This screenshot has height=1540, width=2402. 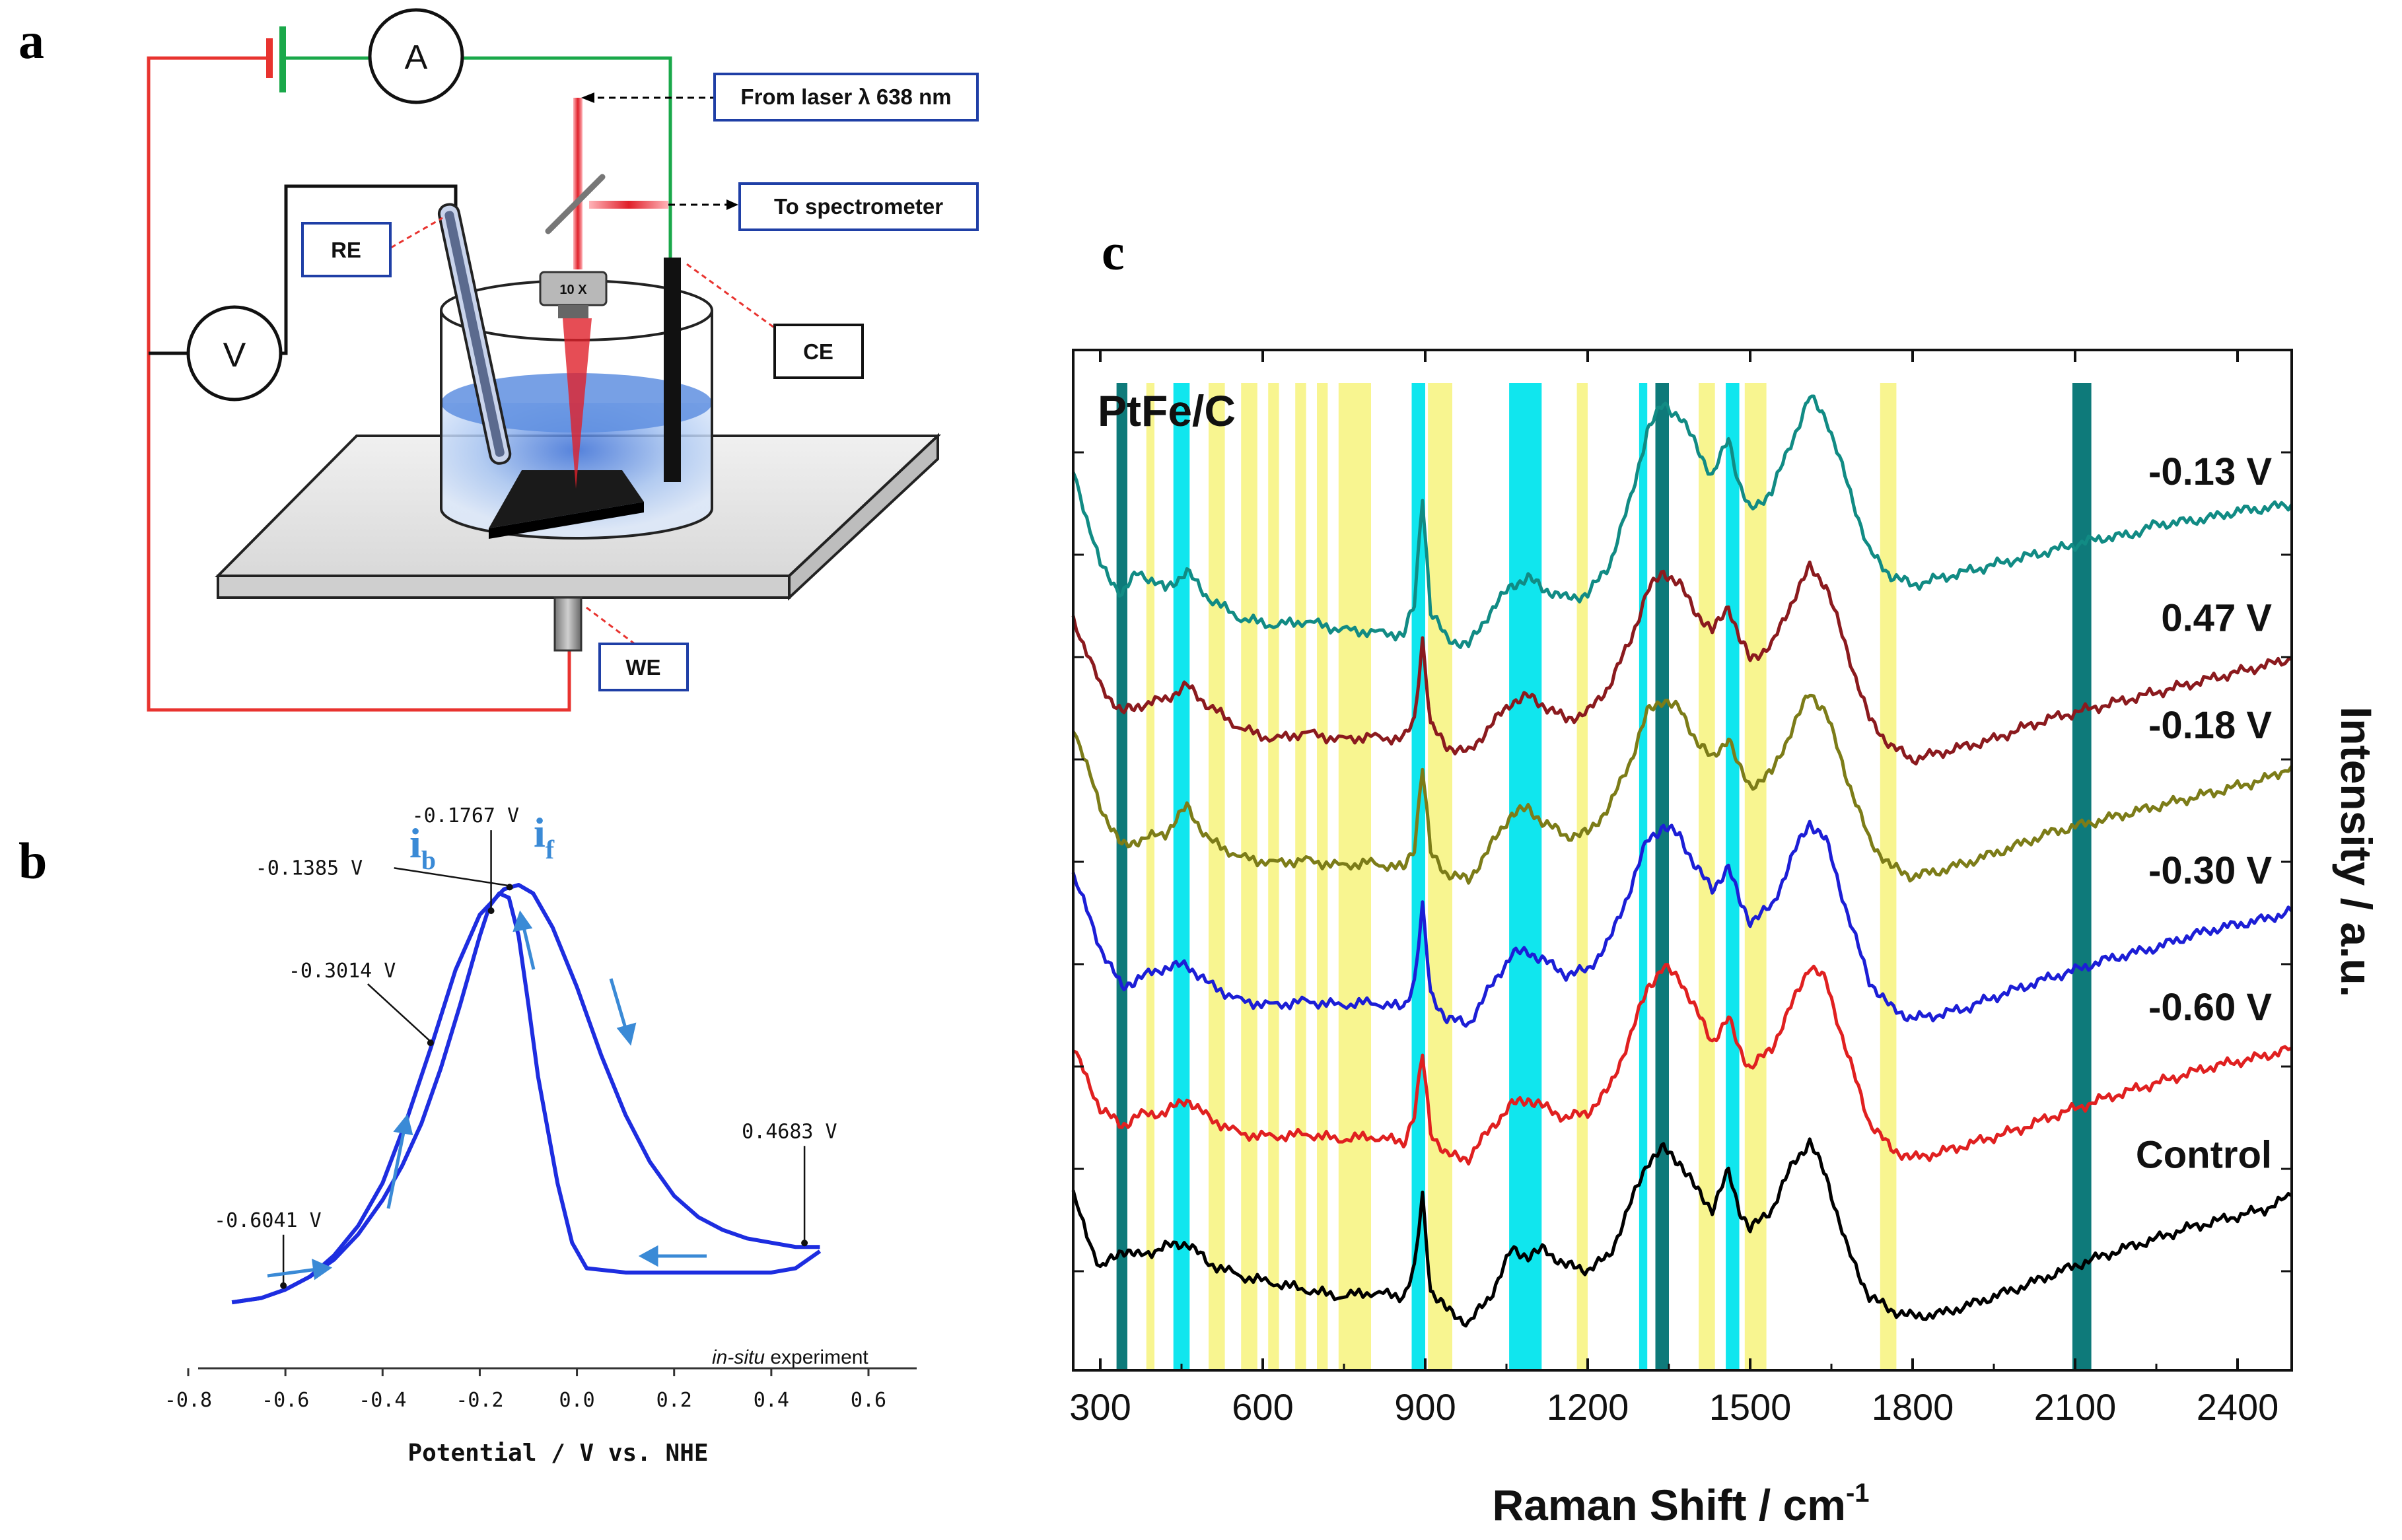 I want to click on panel-b-ticks: -0.8 -0.6 -0.4 -0.2 0.0 0.2 0.4 0.6, so click(x=525, y=1390).